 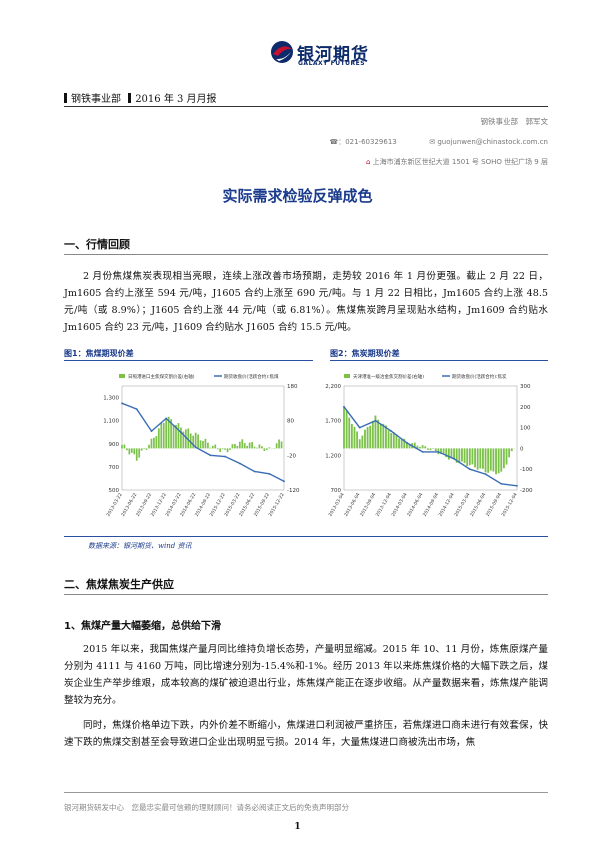 What do you see at coordinates (365, 353) in the screenshot?
I see `figure-2-caption: 图2：焦炭期现价差` at bounding box center [365, 353].